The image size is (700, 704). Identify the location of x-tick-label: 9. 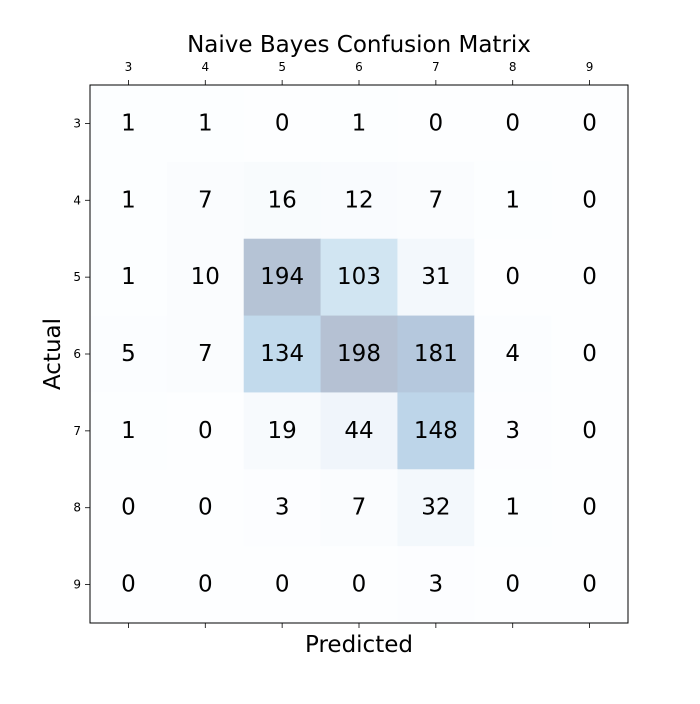
(590, 67).